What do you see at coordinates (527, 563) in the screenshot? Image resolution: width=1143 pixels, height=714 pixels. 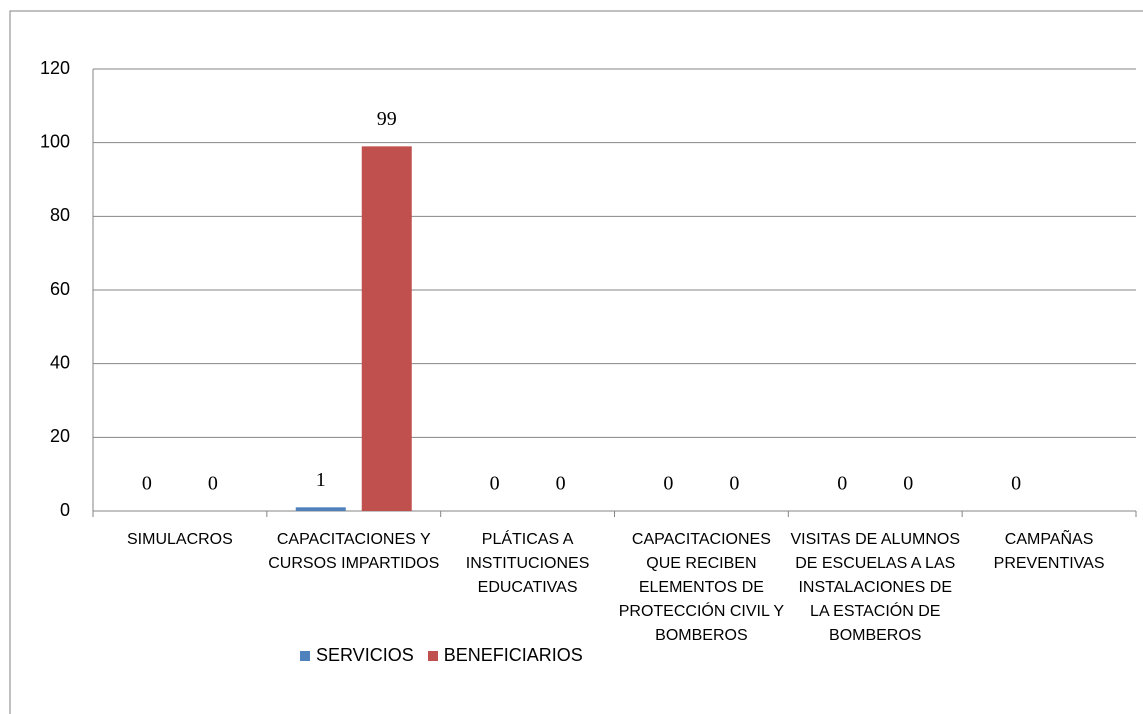 I see `x-tick-label: PLÁTICAS A INSTITUCIONES EDUCATIVAS` at bounding box center [527, 563].